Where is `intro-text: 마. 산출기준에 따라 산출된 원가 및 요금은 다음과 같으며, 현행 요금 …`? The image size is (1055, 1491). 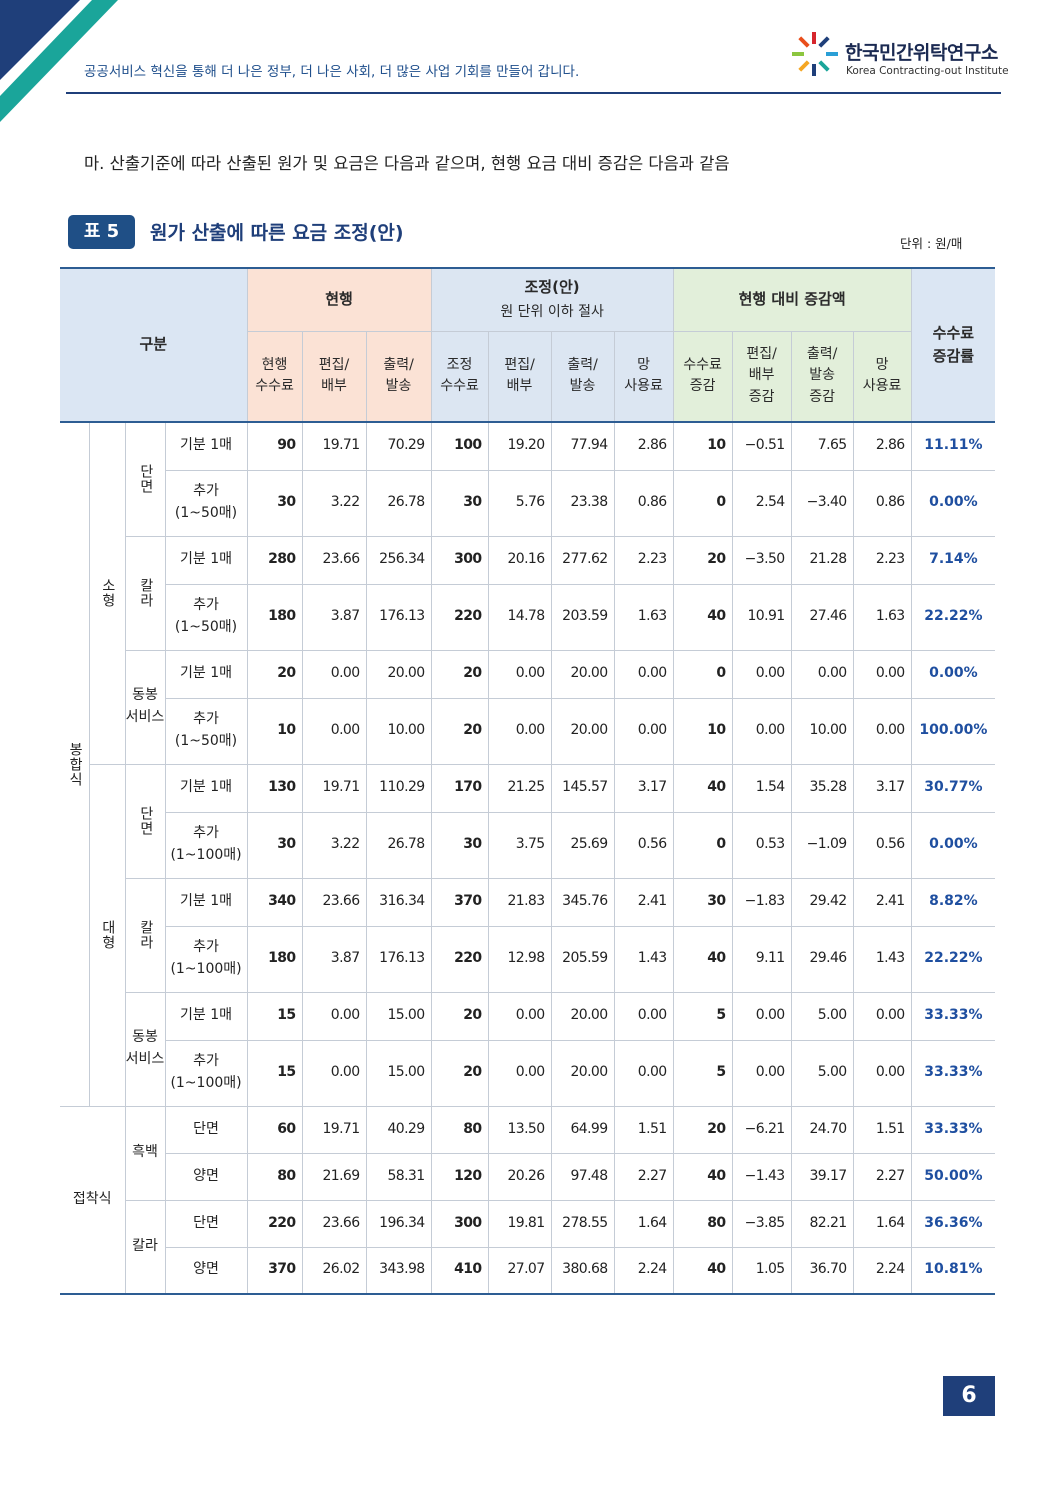 intro-text: 마. 산출기준에 따라 산출된 원가 및 요금은 다음과 같으며, 현행 요금 … is located at coordinates (407, 163).